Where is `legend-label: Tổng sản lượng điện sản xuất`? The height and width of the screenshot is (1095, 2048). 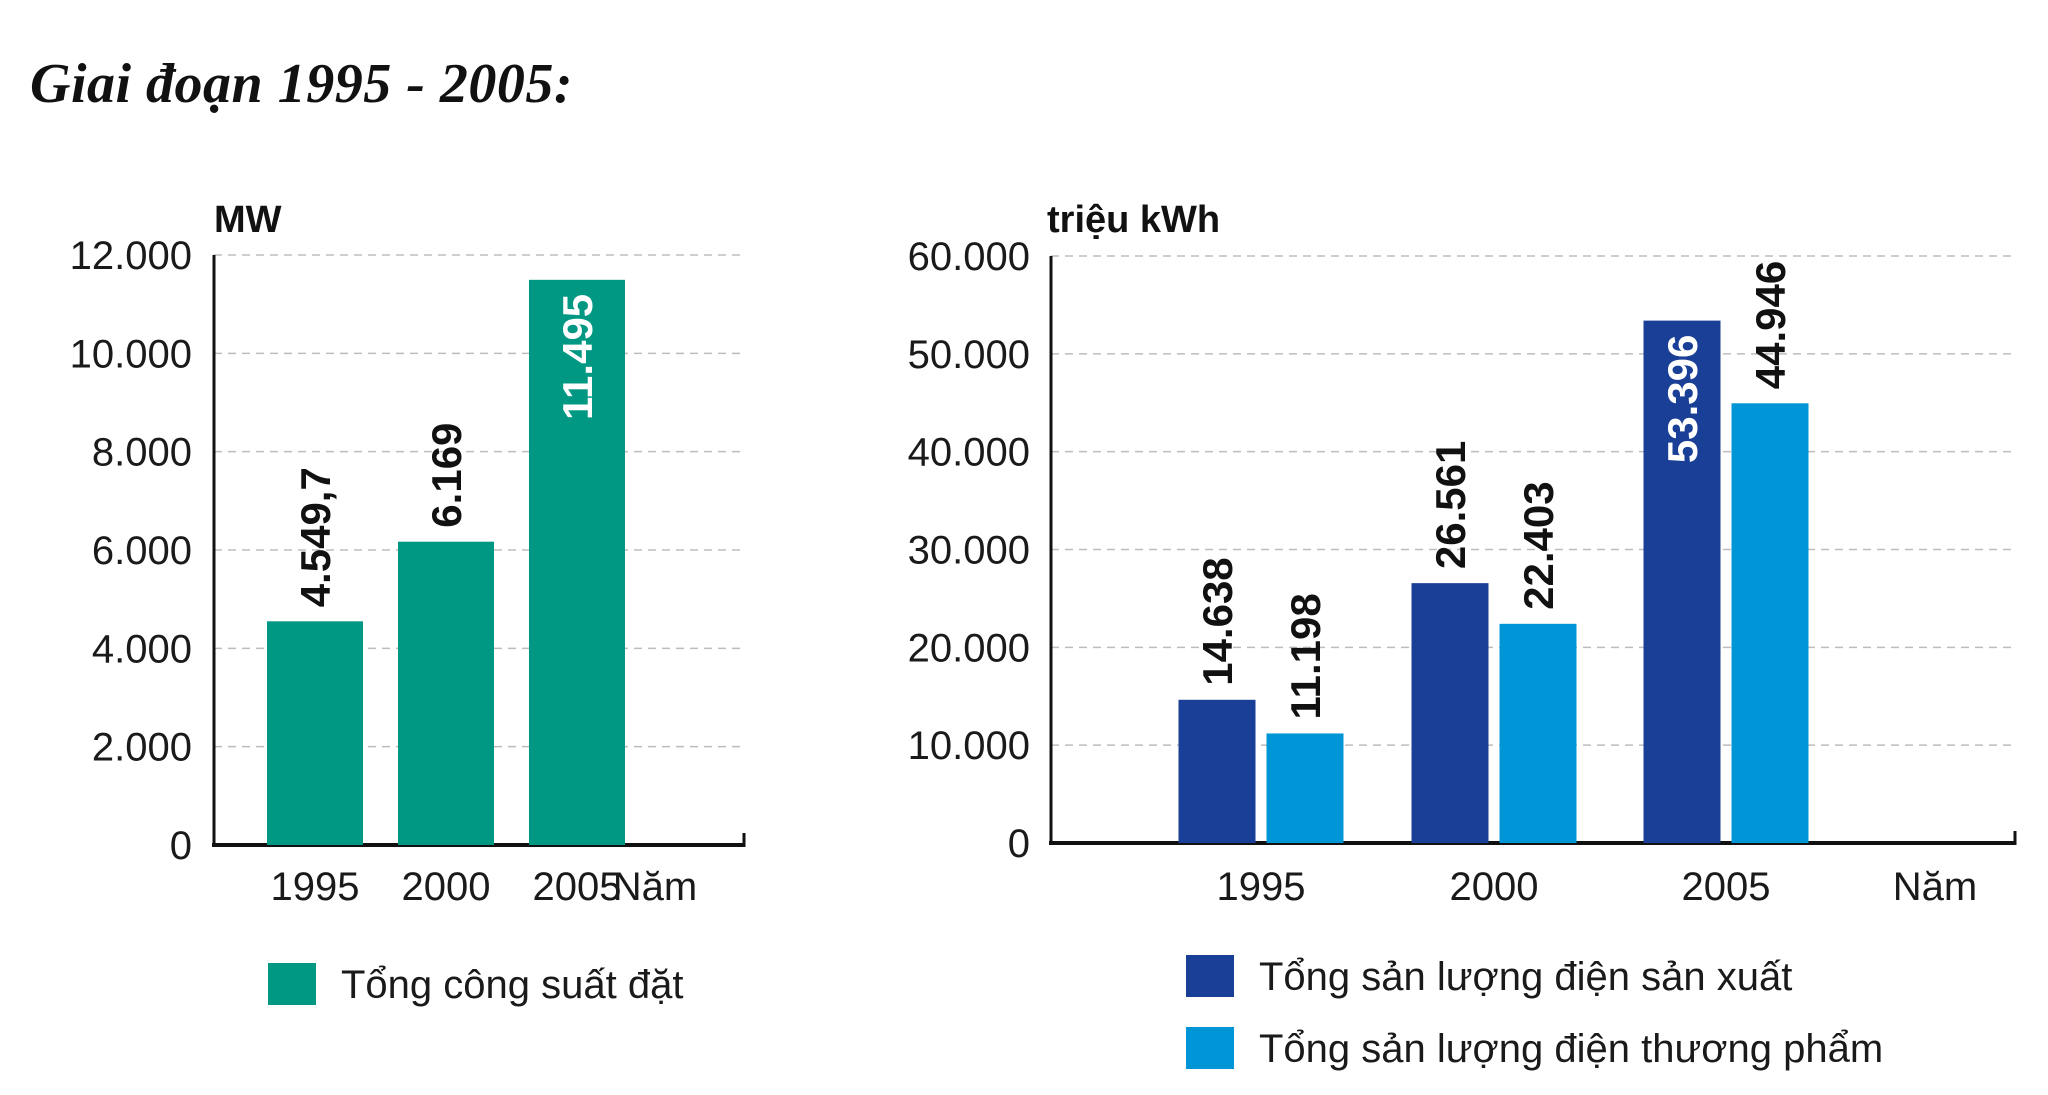
legend-label: Tổng sản lượng điện sản xuất is located at coordinates (1525, 977).